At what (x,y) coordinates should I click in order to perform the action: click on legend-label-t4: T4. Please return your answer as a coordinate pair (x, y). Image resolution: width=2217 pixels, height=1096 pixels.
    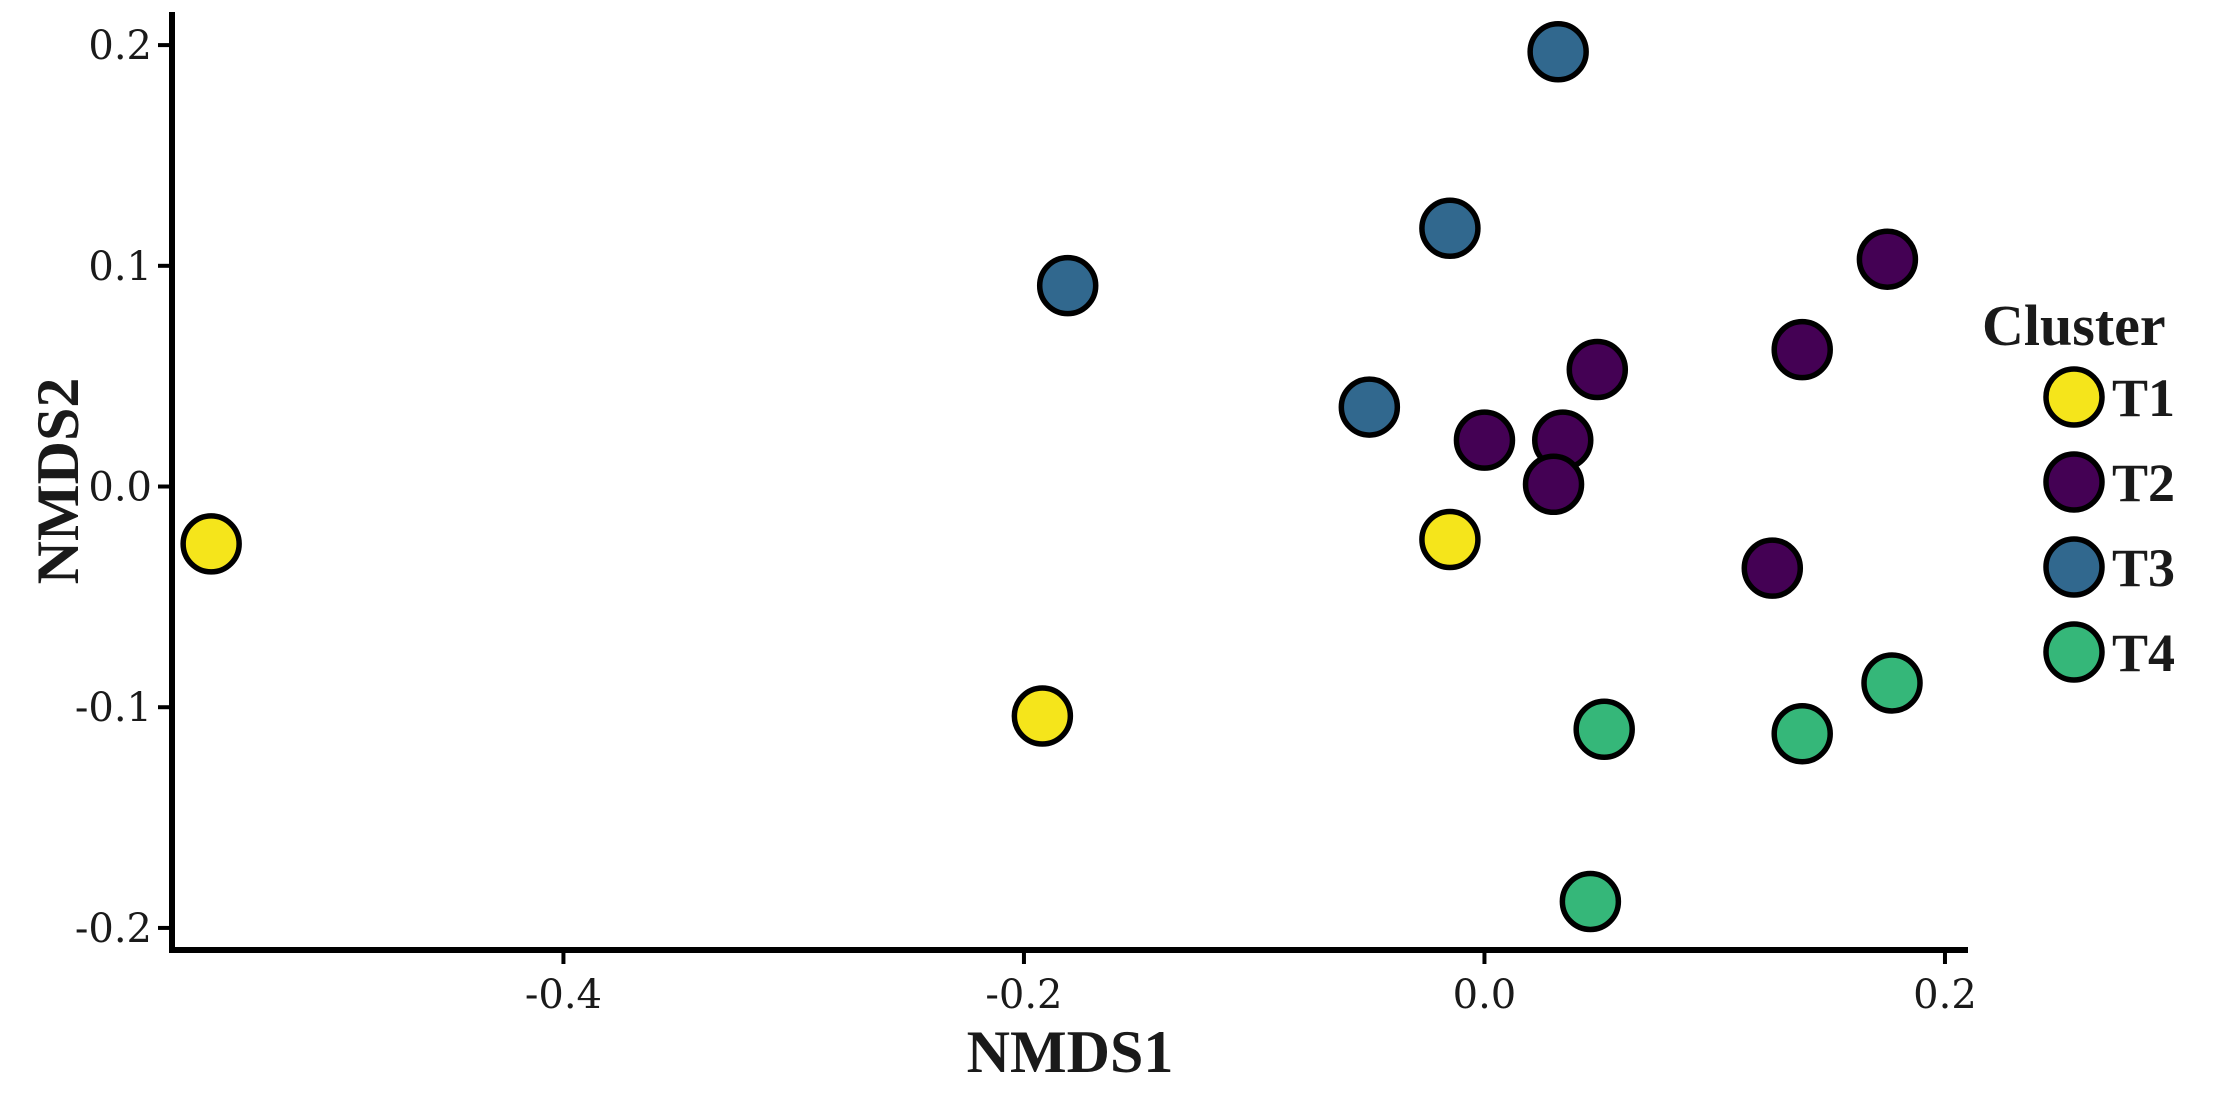
    Looking at the image, I should click on (2143, 653).